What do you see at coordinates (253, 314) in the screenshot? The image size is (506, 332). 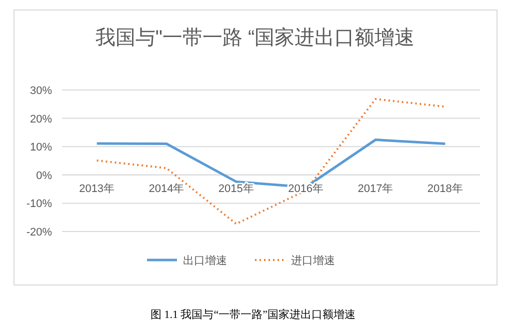 I see `caption: 图 1.1 我国与“一带一路”国家进出口额增速` at bounding box center [253, 314].